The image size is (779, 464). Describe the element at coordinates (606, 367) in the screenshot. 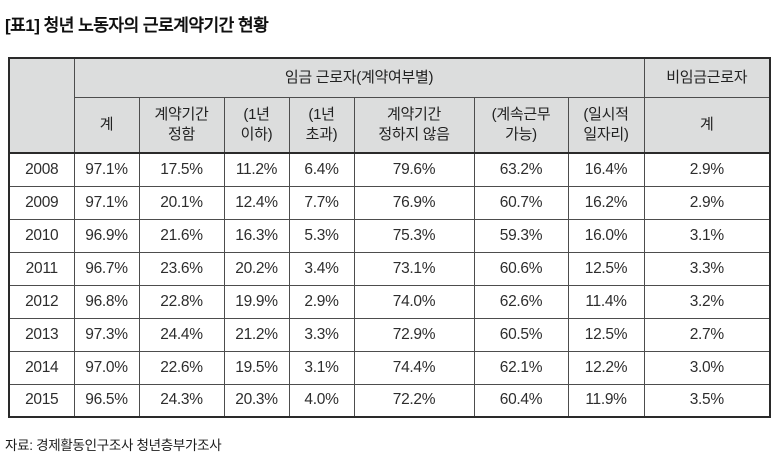

I see `value-cell: 12.2%` at that location.